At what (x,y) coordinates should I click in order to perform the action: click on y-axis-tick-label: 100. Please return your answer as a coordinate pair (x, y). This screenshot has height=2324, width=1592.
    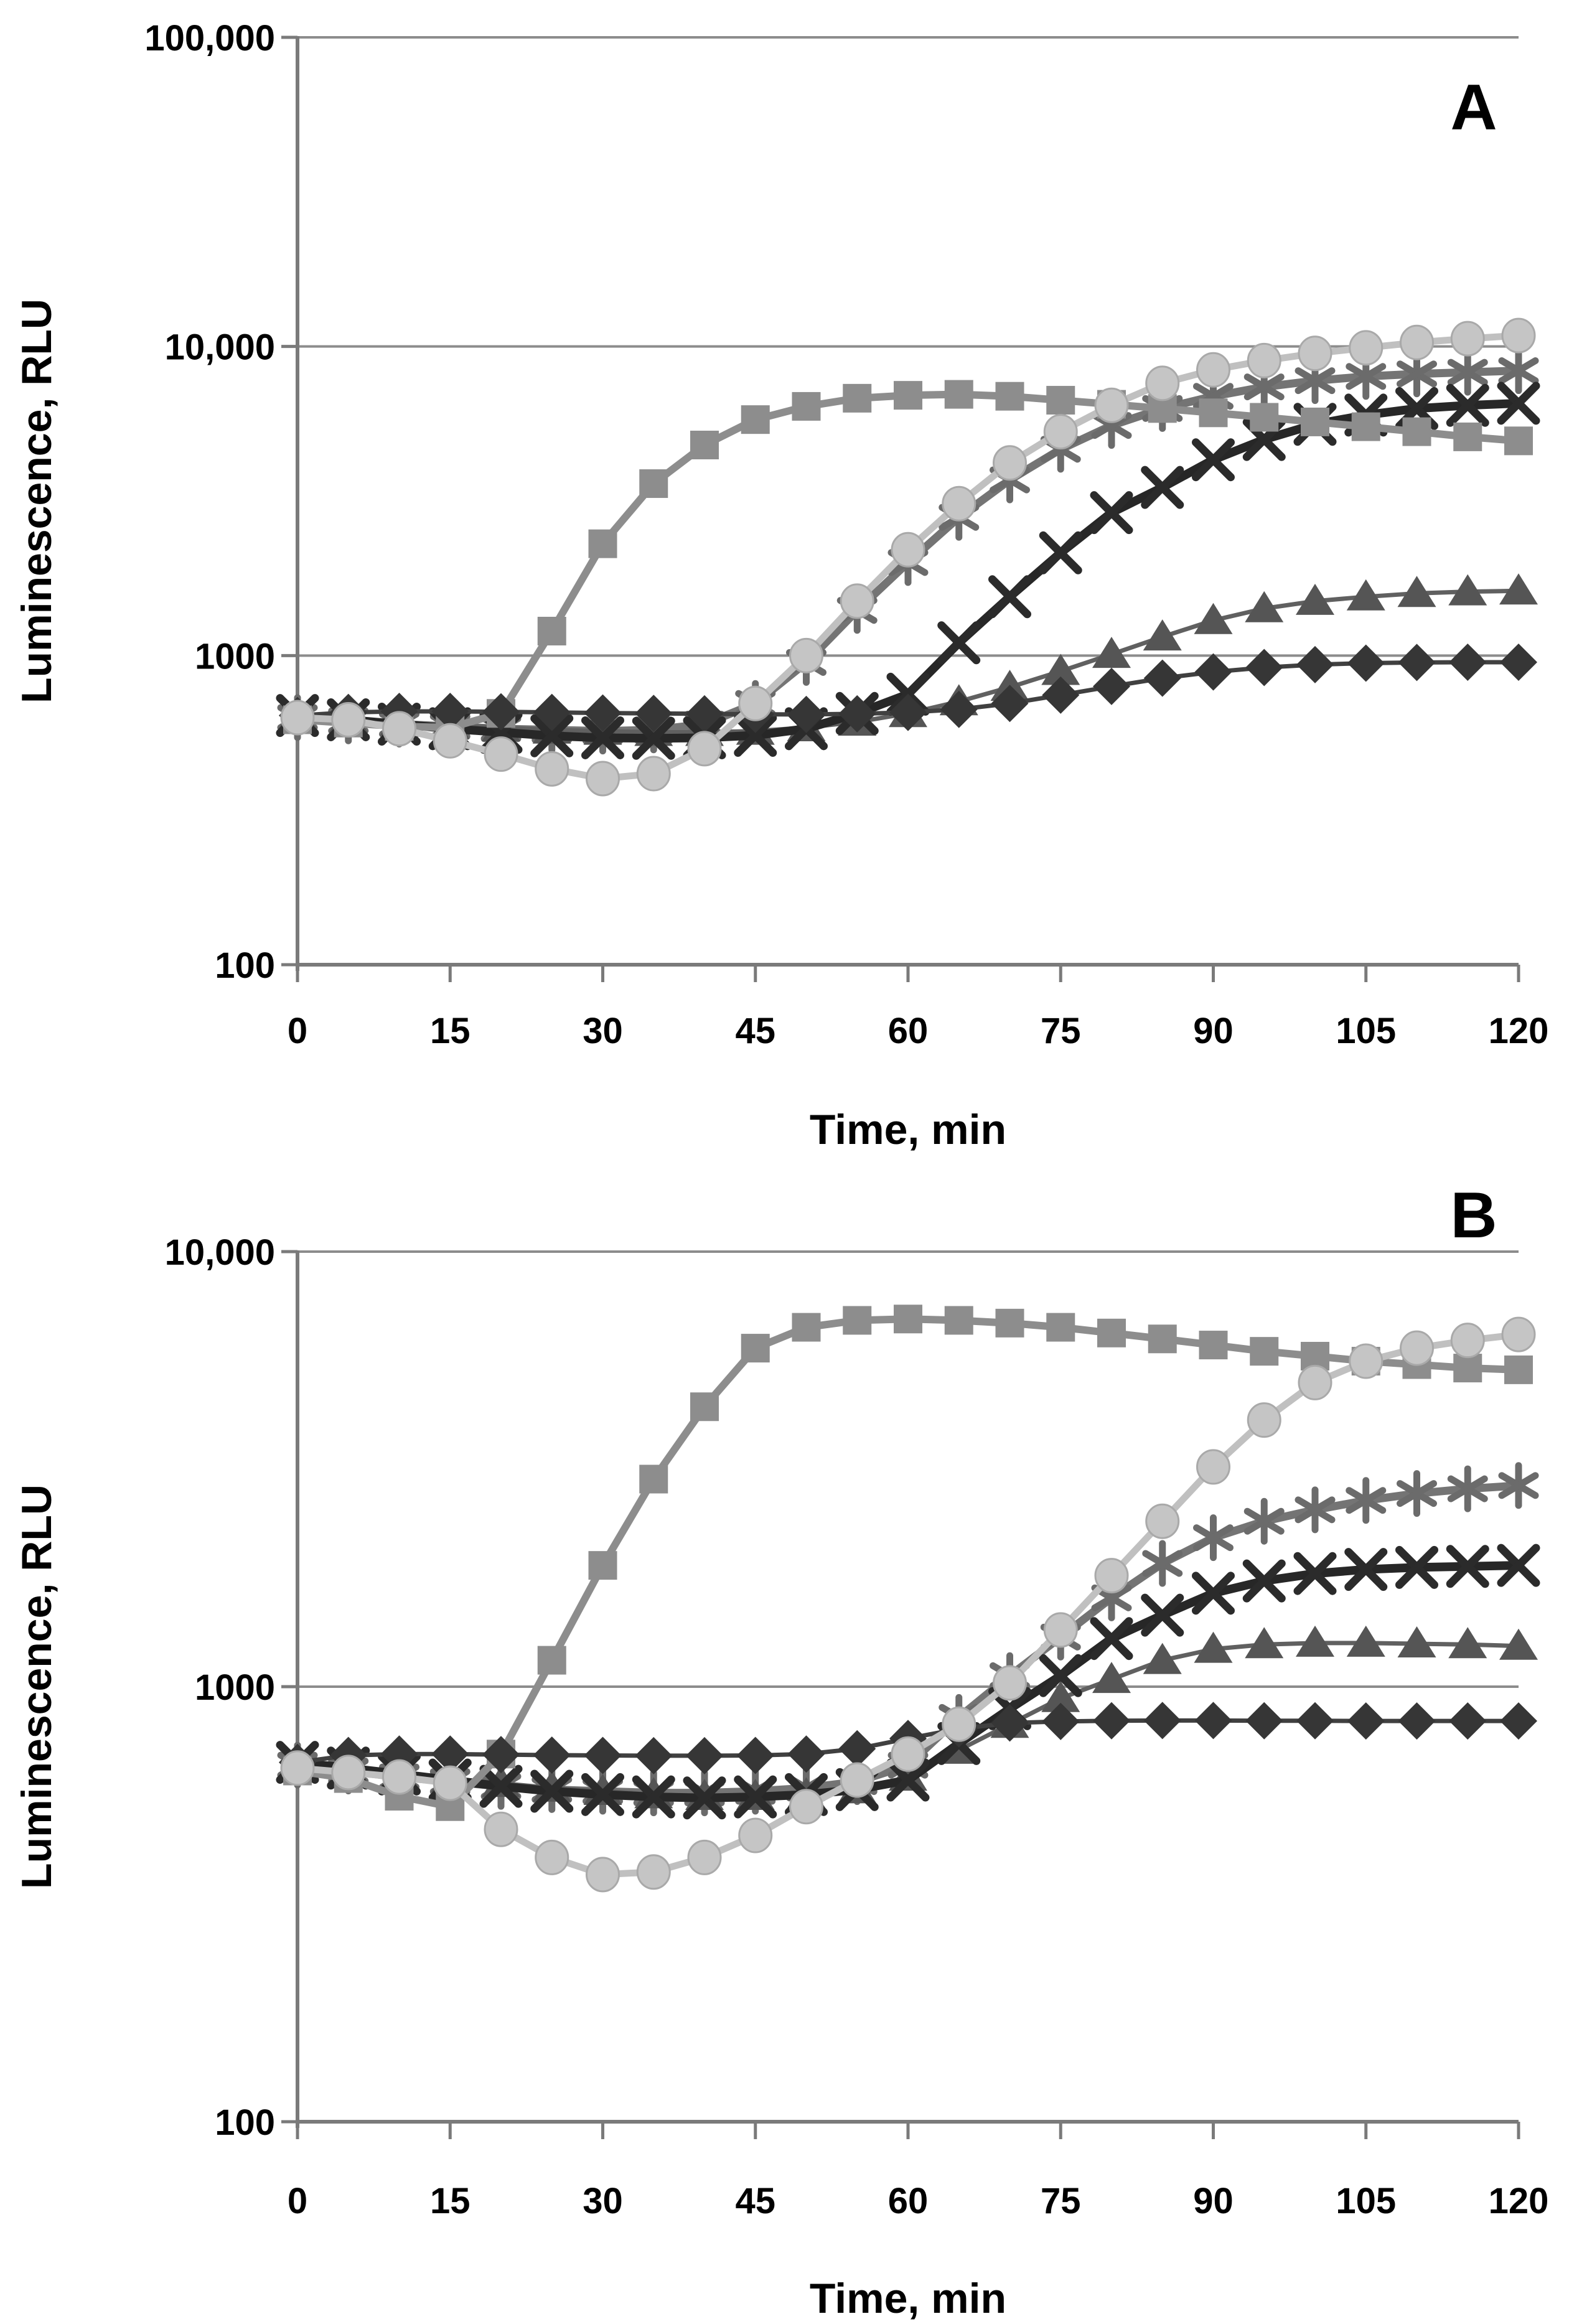
    Looking at the image, I should click on (245, 965).